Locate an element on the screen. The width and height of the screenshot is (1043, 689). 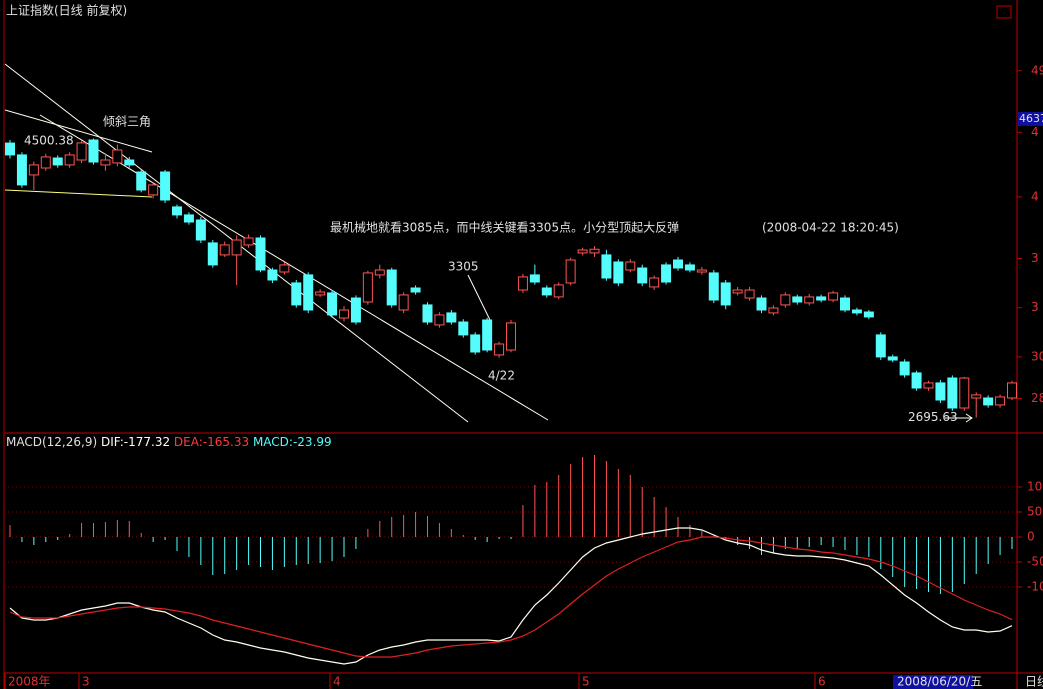
y-tick-label: 30 is located at coordinates (1037, 356).